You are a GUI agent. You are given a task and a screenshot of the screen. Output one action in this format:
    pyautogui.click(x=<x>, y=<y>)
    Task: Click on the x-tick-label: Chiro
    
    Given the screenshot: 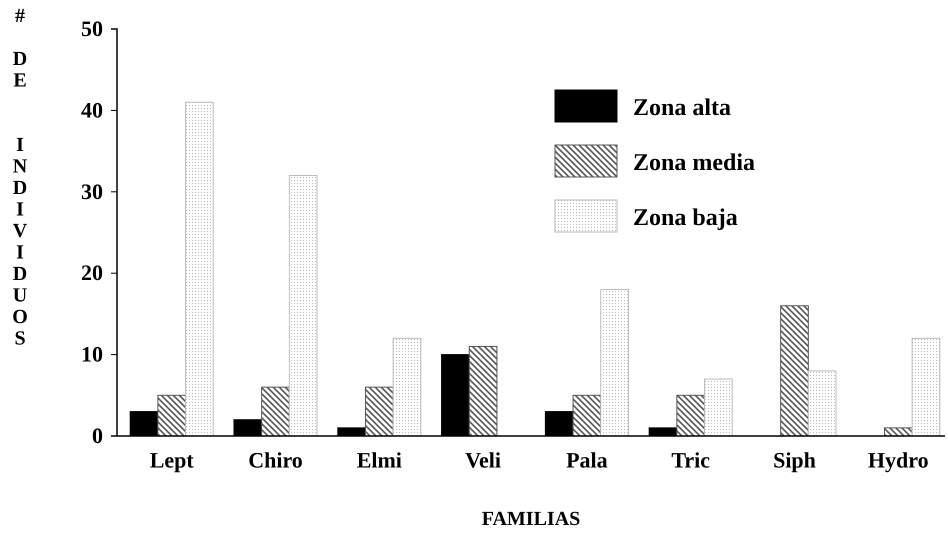 What is the action you would take?
    pyautogui.click(x=275, y=460)
    